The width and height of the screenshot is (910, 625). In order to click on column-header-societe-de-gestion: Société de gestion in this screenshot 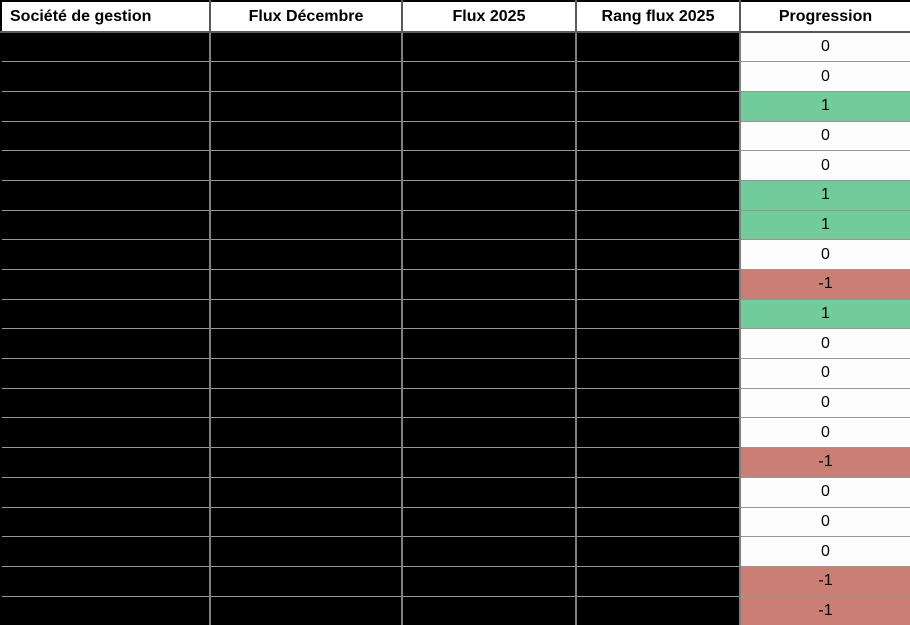, I will do `click(106, 17)`.